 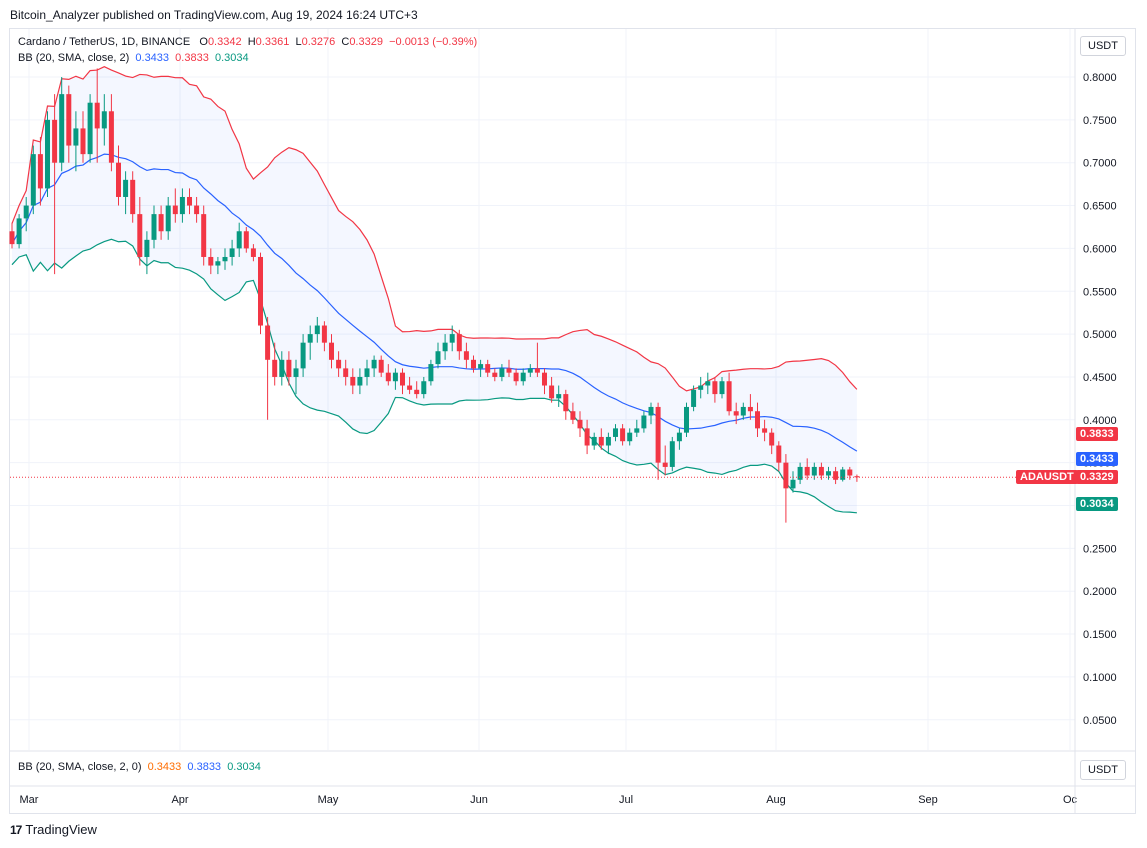 What do you see at coordinates (1103, 770) in the screenshot?
I see `sub-currency-button: USDT` at bounding box center [1103, 770].